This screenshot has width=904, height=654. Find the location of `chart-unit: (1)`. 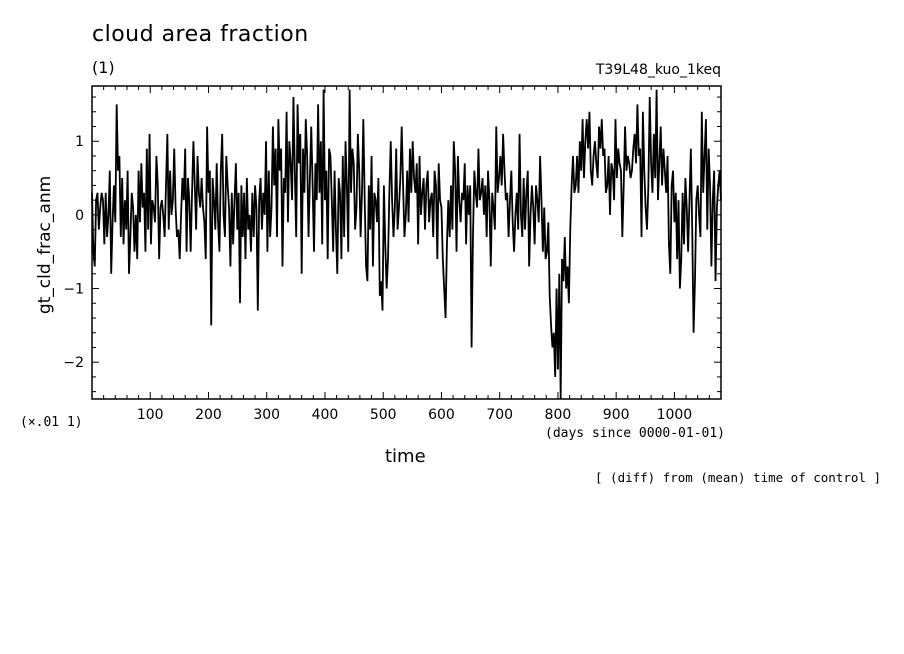

chart-unit: (1) is located at coordinates (103, 67).